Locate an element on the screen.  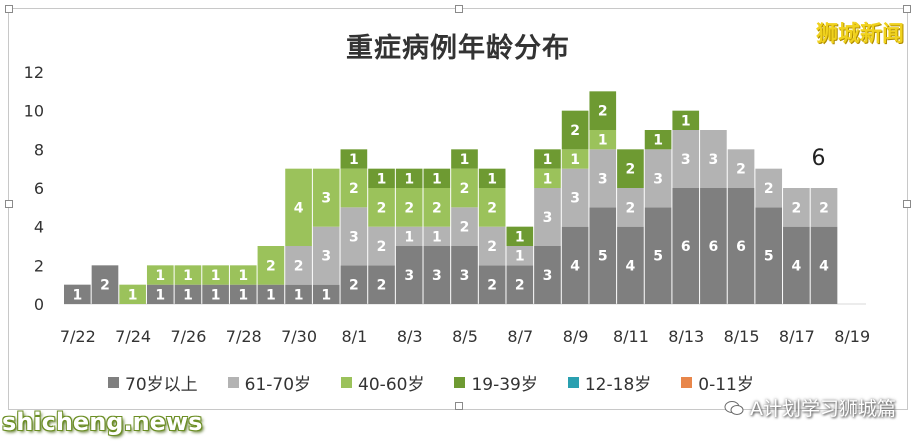
x-tick-label: 7/28 is located at coordinates (244, 336).